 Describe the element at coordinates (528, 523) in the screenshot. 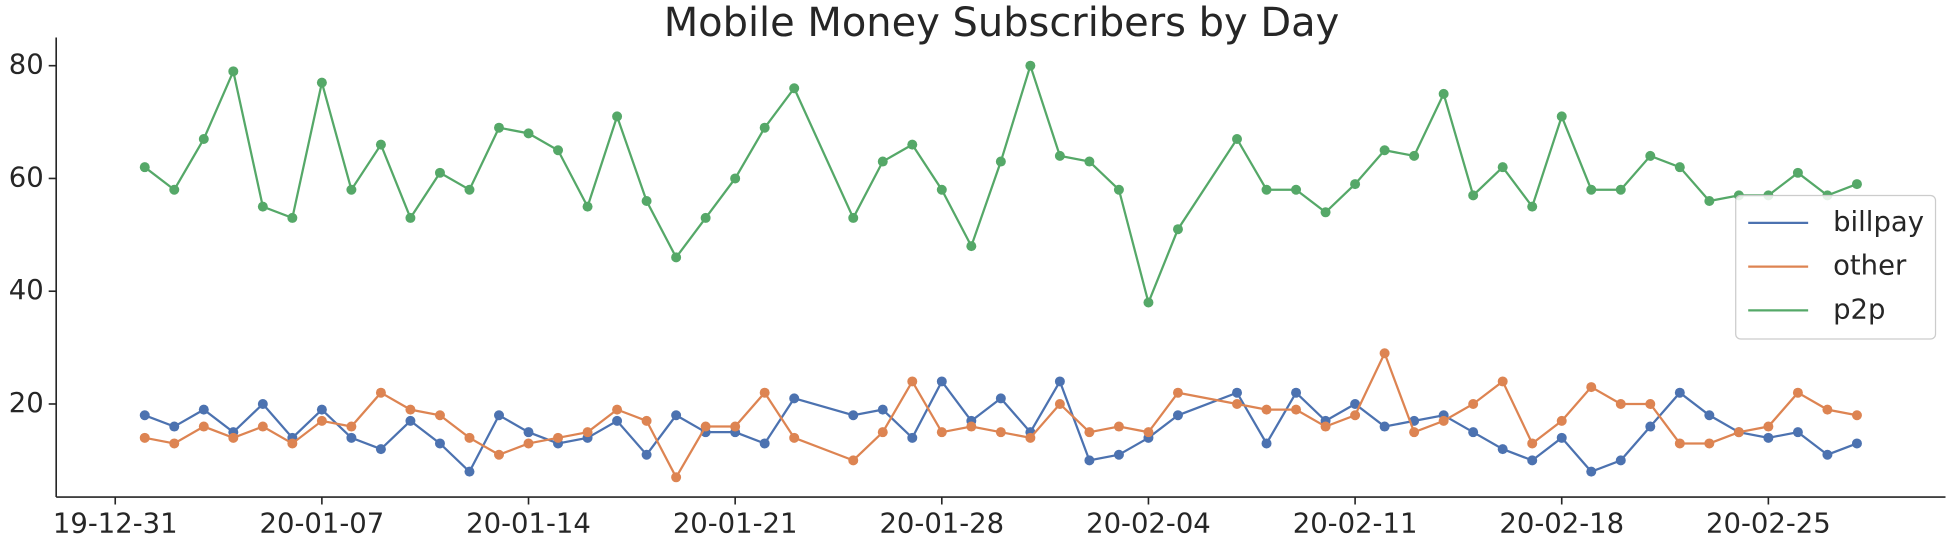

I see `x-tick-label: 20-01-14` at that location.